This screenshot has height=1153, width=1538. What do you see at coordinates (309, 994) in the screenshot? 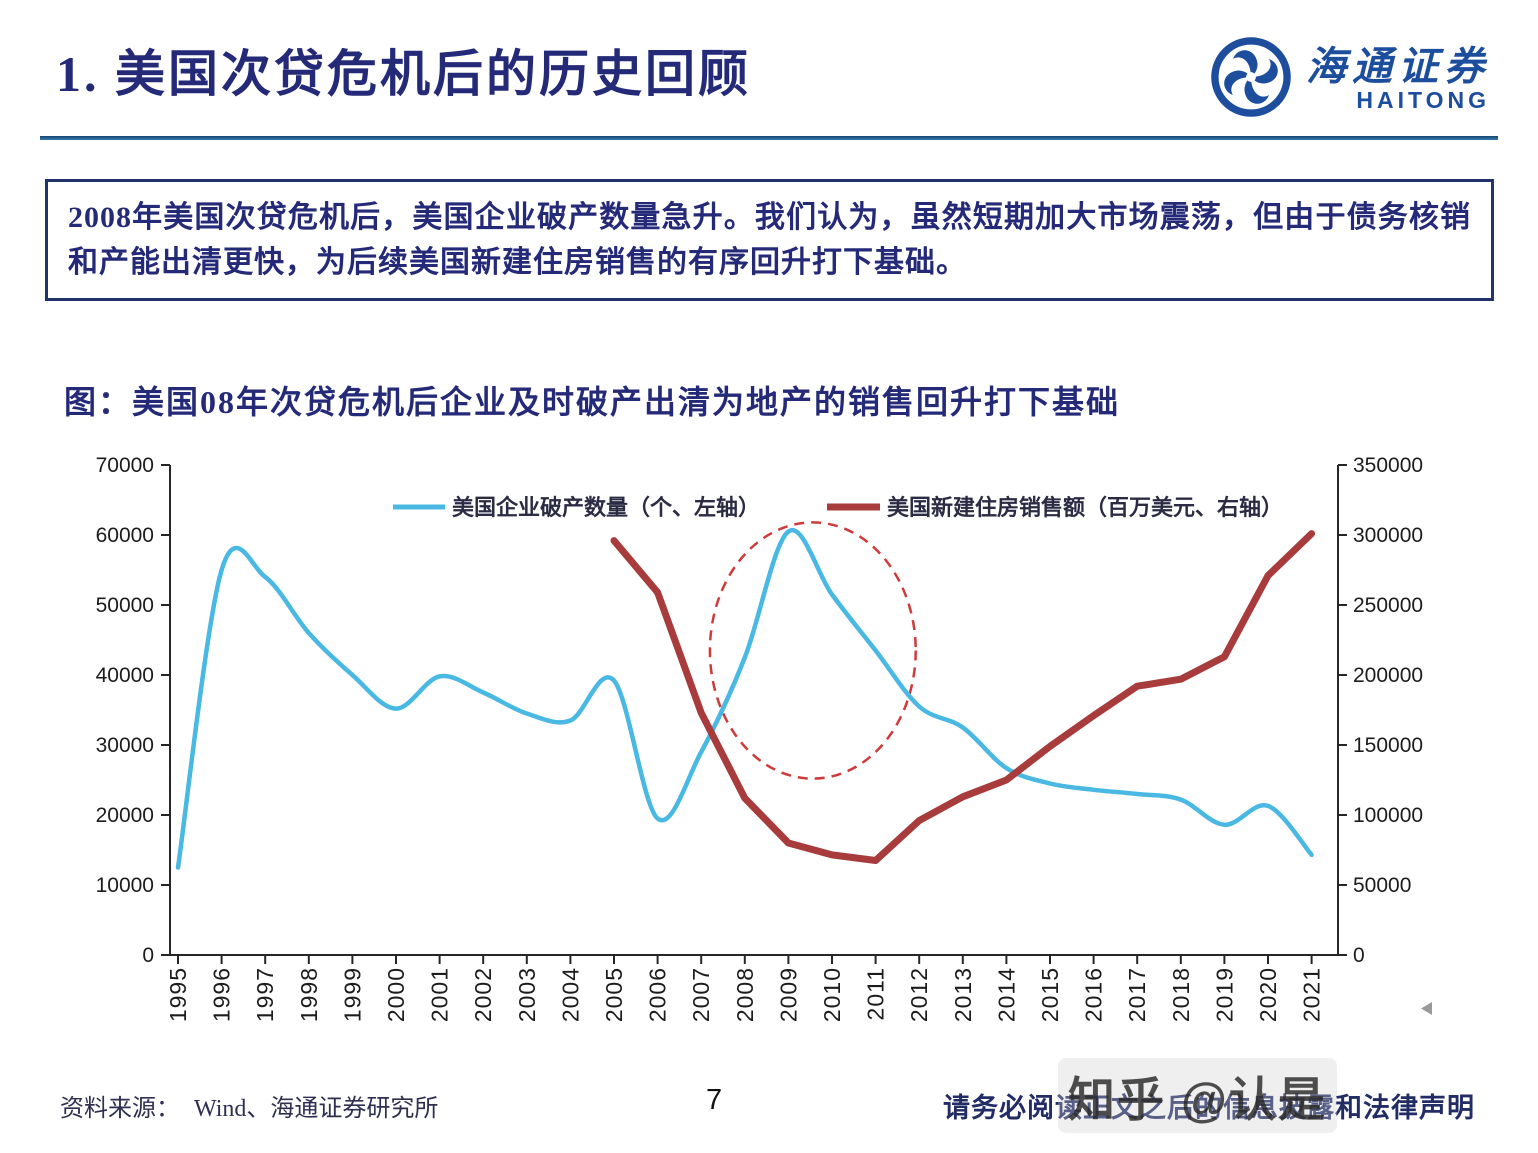
I see `svg-text: 1998` at bounding box center [309, 994].